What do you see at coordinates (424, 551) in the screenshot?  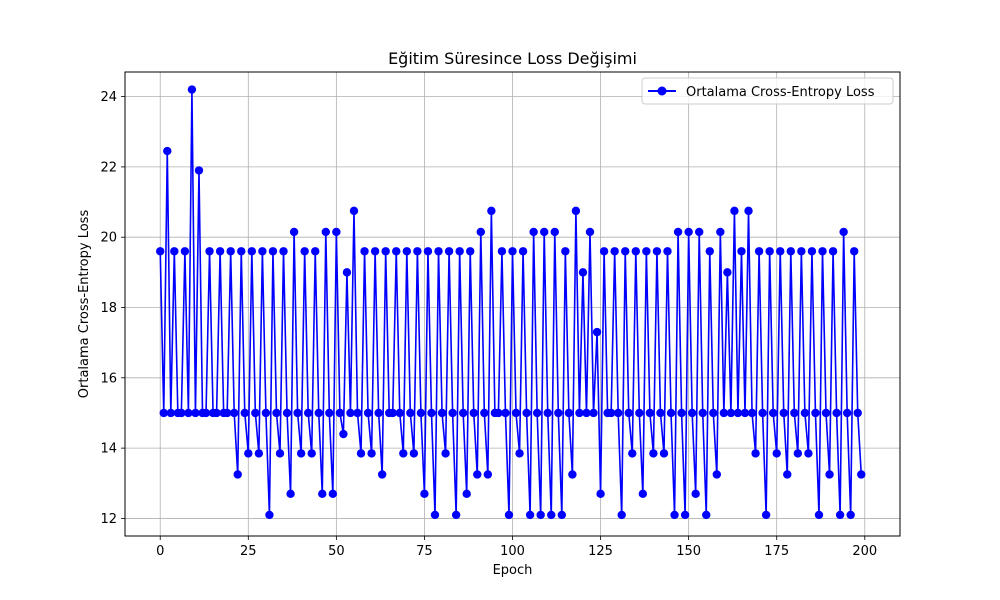 I see `x-tick-label: 75` at bounding box center [424, 551].